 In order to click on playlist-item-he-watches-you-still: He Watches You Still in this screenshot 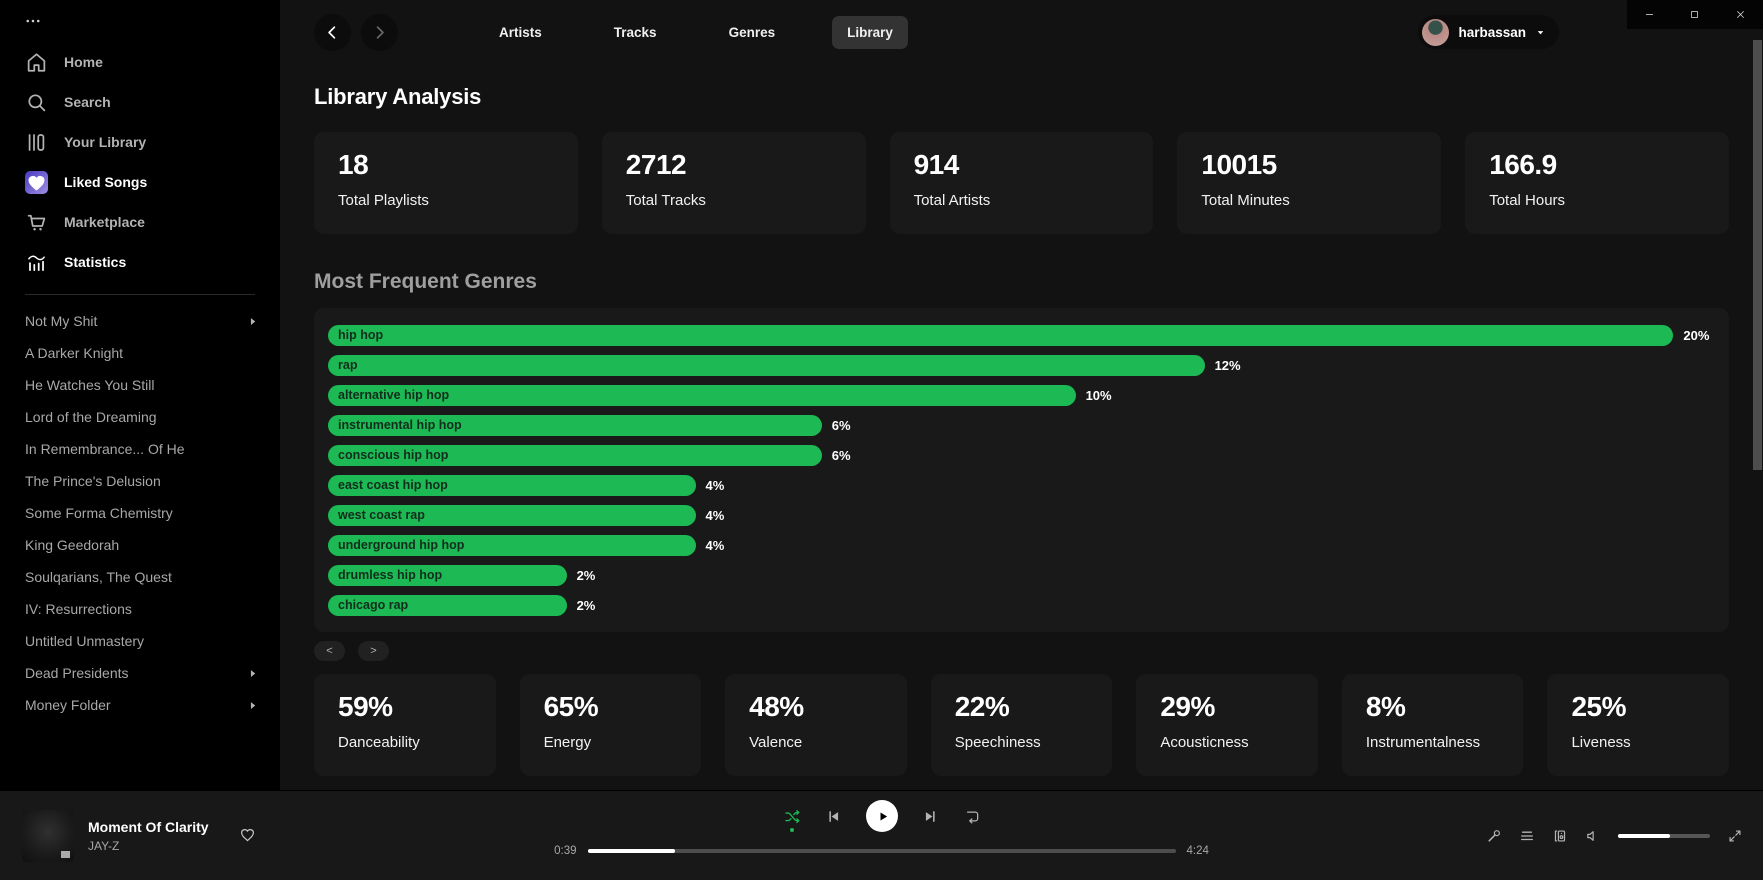, I will do `click(140, 385)`.